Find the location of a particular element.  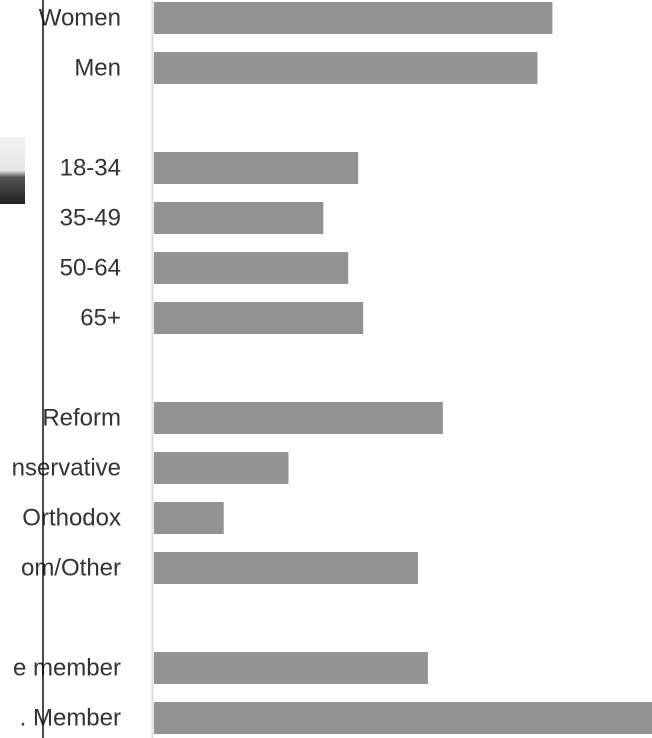

category-label: 65+ is located at coordinates (100, 317).